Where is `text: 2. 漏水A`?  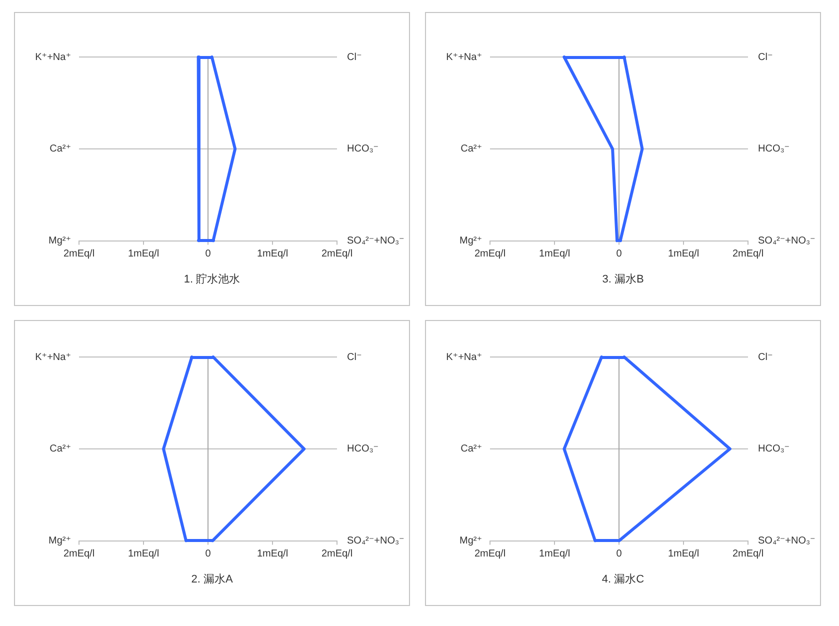
text: 2. 漏水A is located at coordinates (212, 579).